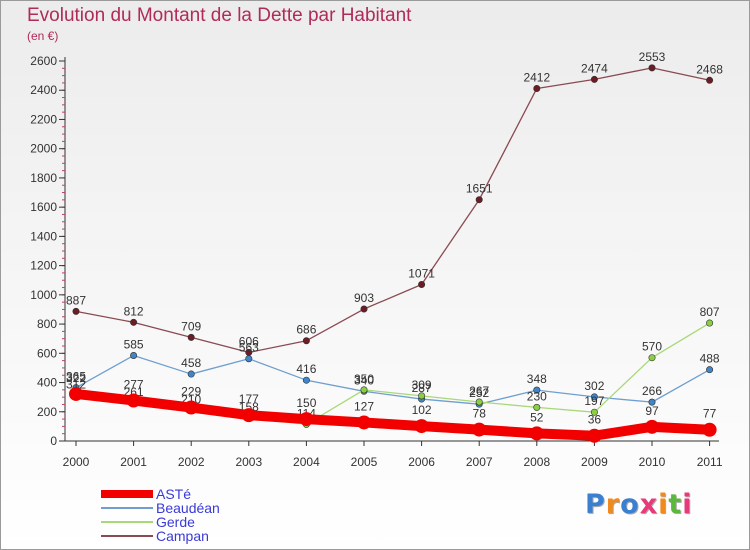  I want to click on data-label-gerde: 350, so click(364, 379).